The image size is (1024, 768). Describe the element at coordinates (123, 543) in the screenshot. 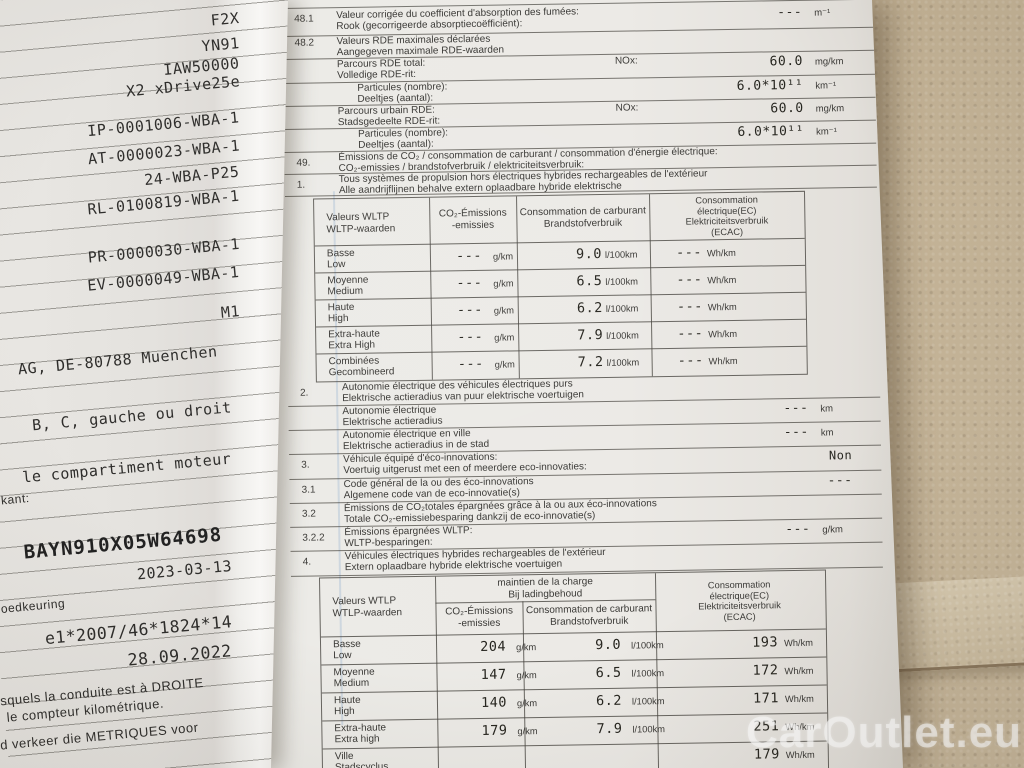

I see `vin-number: BAYN910X05W64698` at that location.